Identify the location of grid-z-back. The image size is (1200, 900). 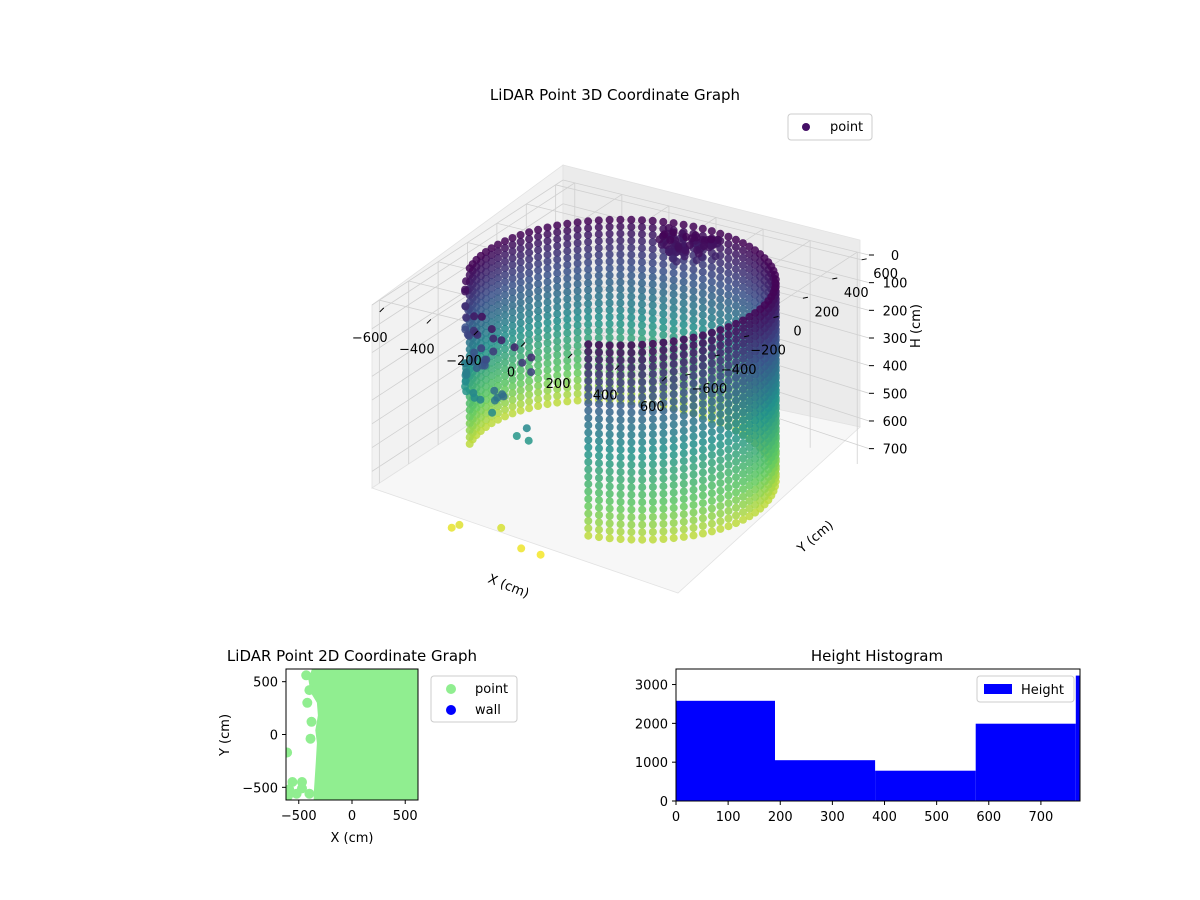
(716, 372).